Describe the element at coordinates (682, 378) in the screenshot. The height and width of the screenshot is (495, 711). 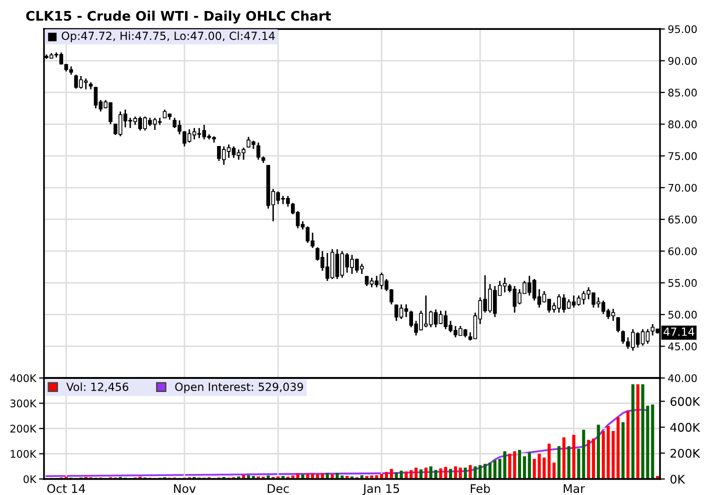
I see `y-tick-label: 40.00` at that location.